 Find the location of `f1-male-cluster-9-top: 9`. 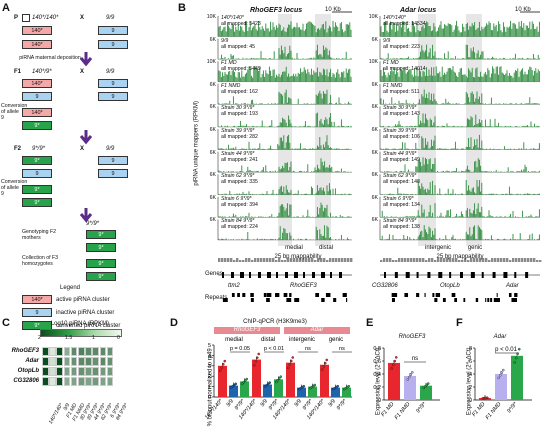

f1-male-cluster-9-top: 9 is located at coordinates (113, 83).